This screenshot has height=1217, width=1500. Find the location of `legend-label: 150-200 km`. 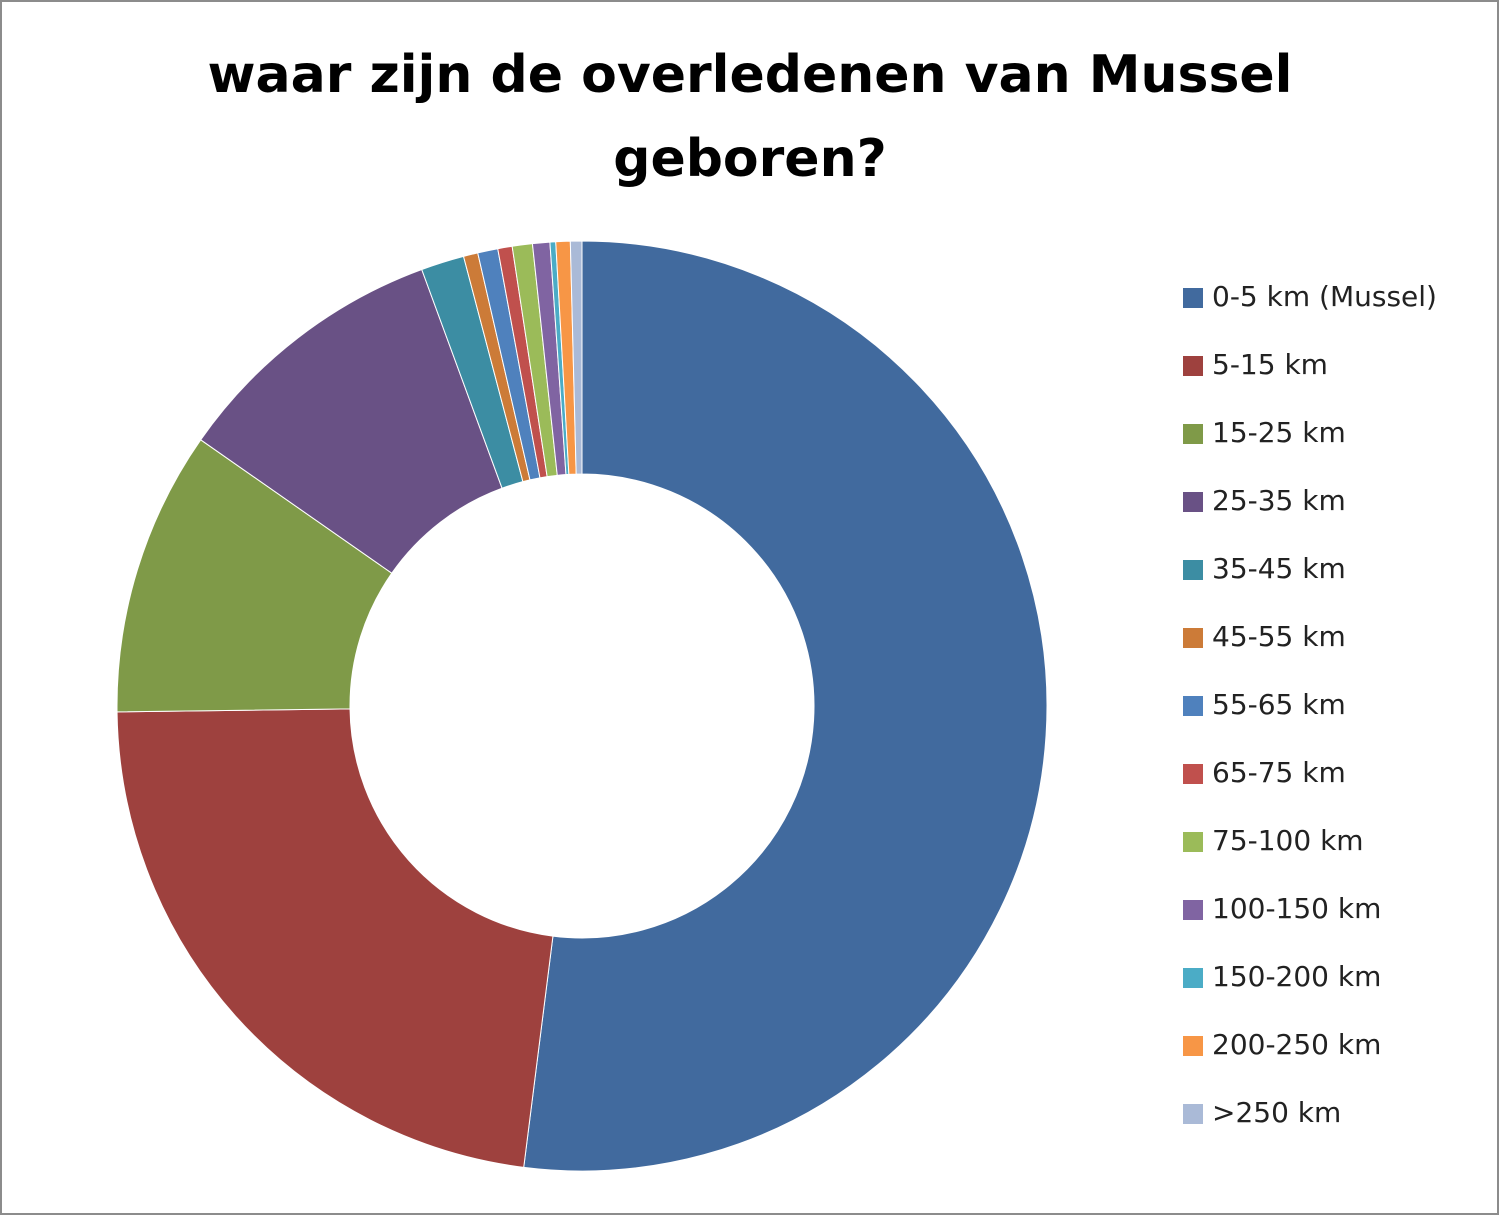

legend-label: 150-200 km is located at coordinates (1296, 976).